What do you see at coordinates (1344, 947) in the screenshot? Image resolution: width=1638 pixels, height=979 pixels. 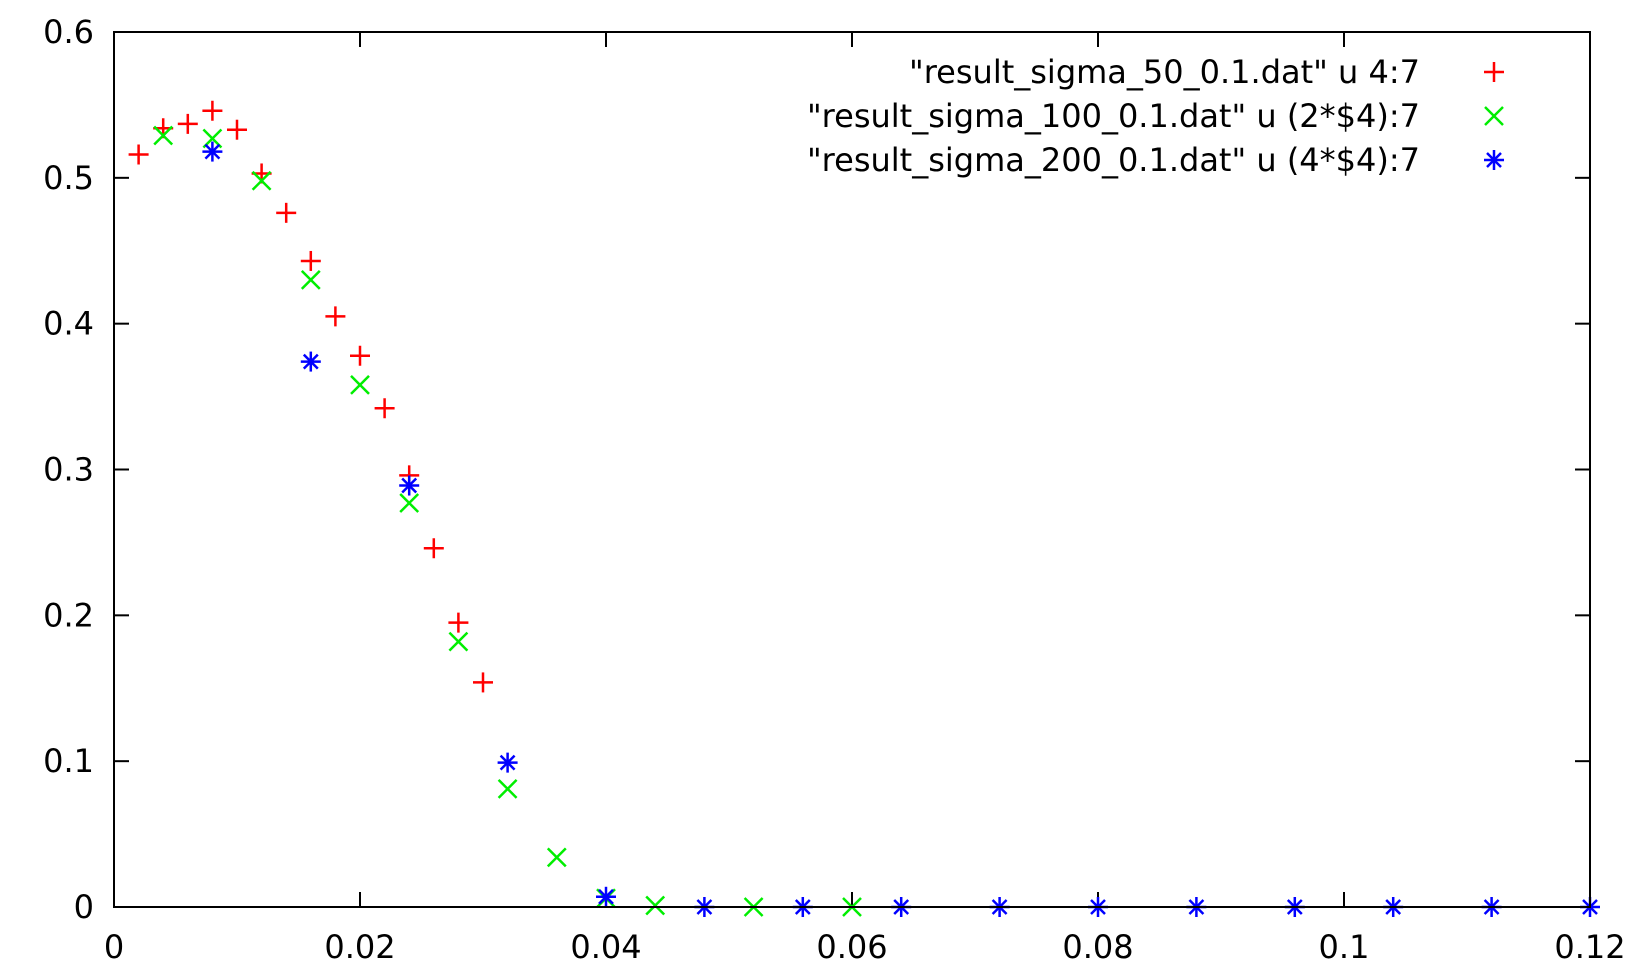 I see `x-tick-label: 0.1` at bounding box center [1344, 947].